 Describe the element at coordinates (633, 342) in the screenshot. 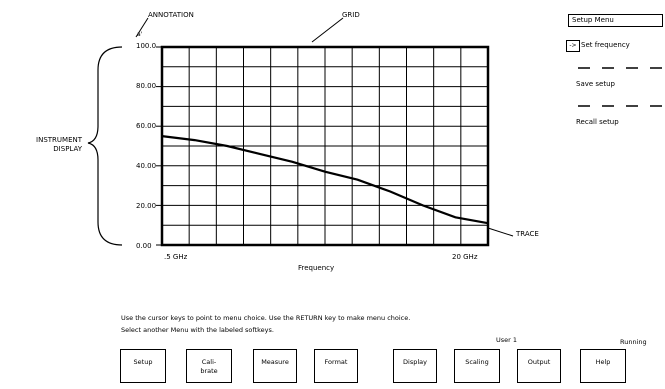

I see `running-status: Running` at that location.